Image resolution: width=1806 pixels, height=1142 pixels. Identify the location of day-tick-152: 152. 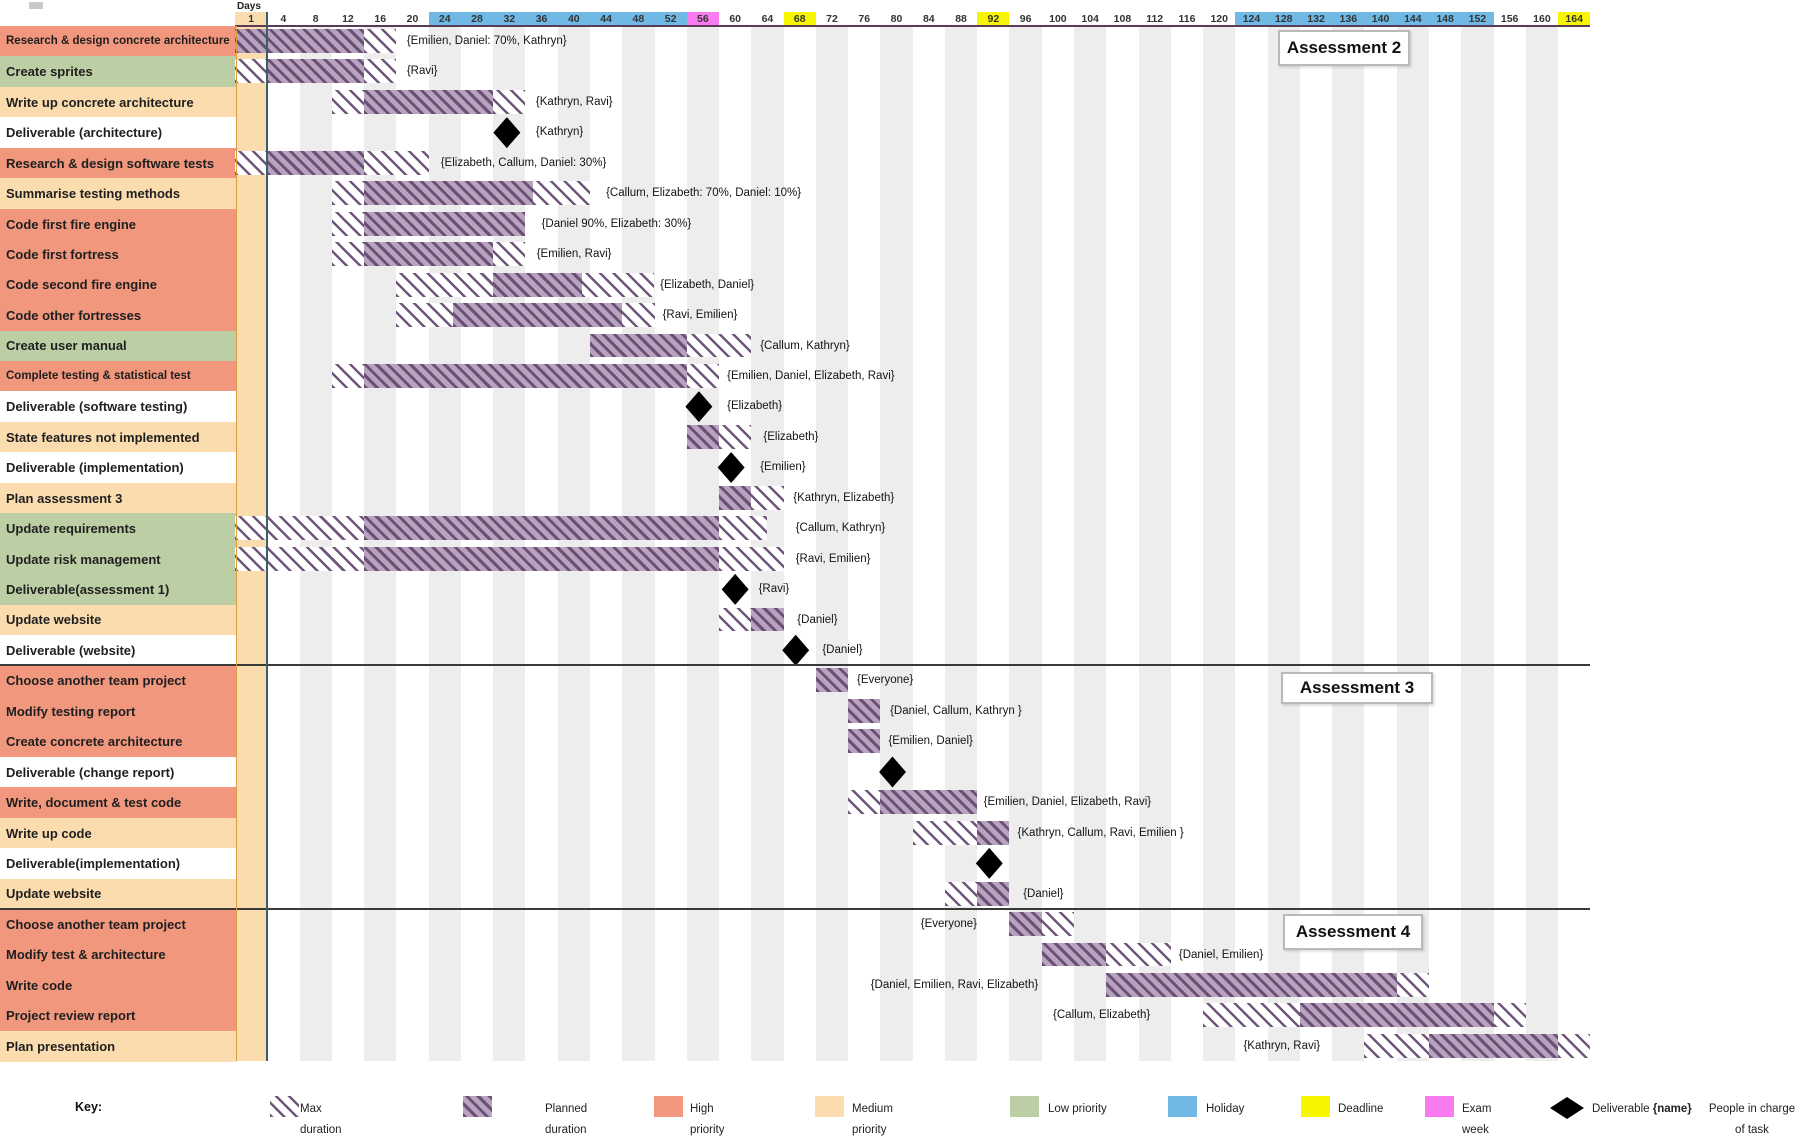
(1477, 19).